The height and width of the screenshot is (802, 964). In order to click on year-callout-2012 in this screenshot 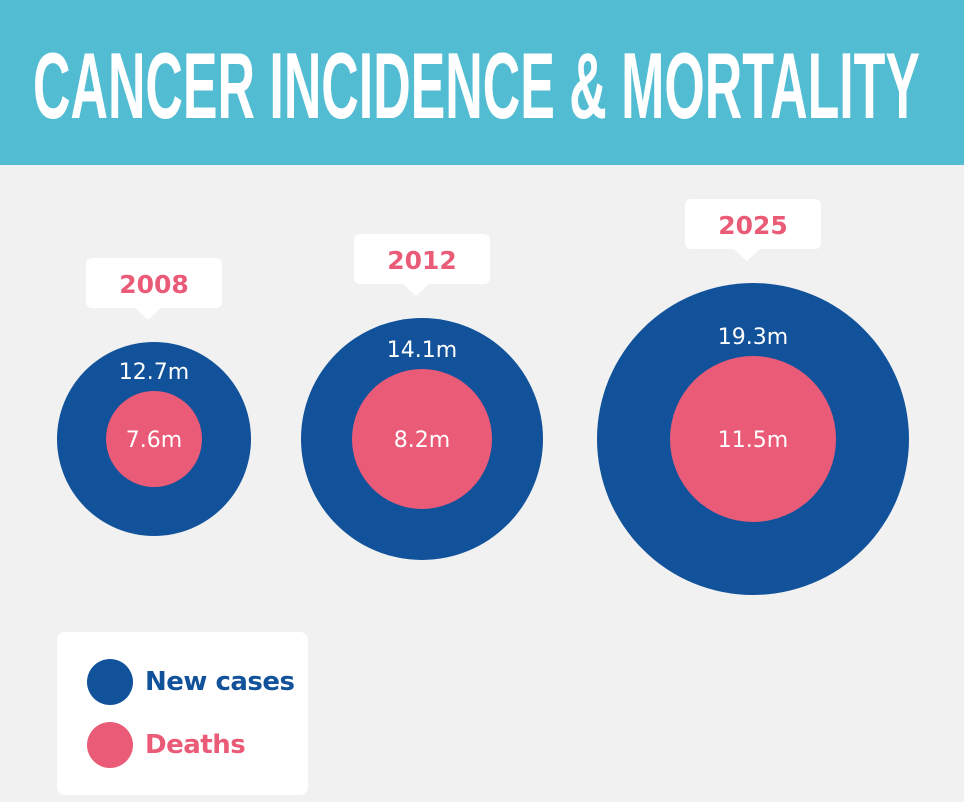, I will do `click(422, 265)`.